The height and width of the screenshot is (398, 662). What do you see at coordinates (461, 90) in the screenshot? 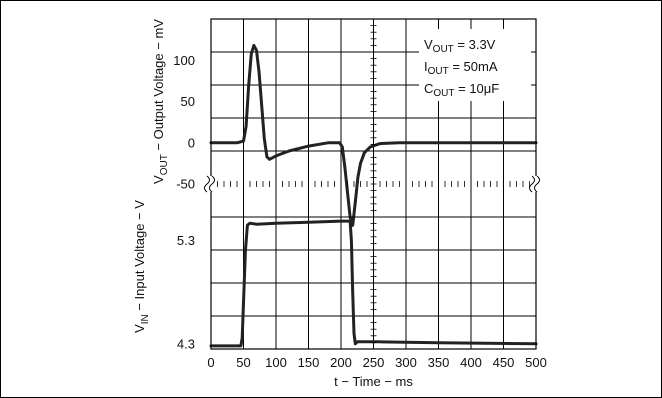
I see `annotation-c-out: COUT = 10μF` at bounding box center [461, 90].